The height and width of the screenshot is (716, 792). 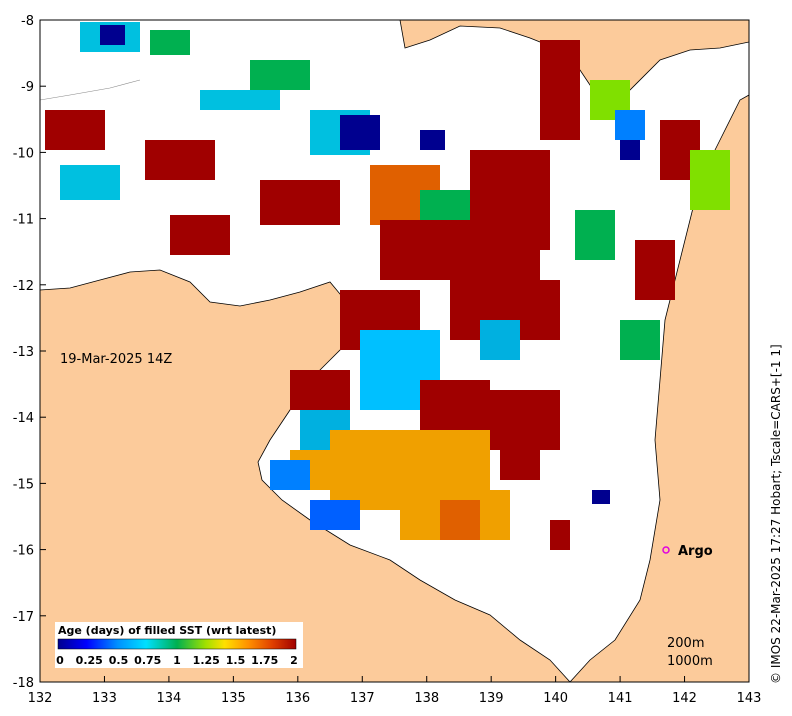 I want to click on y-tick-label: -15, so click(x=23, y=484).